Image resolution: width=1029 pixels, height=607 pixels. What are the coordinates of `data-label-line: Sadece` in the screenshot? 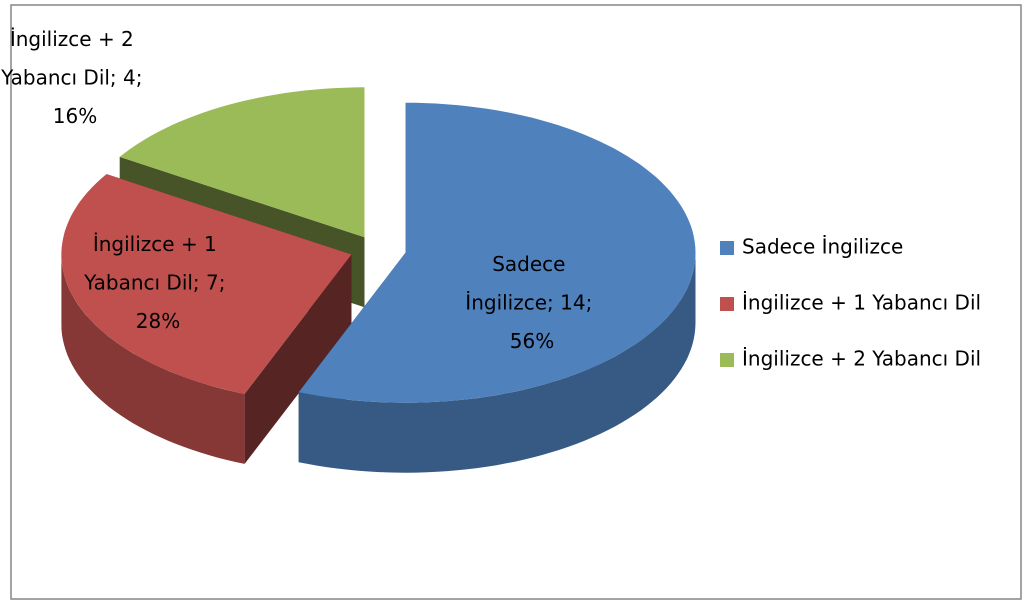 It's located at (532, 264).